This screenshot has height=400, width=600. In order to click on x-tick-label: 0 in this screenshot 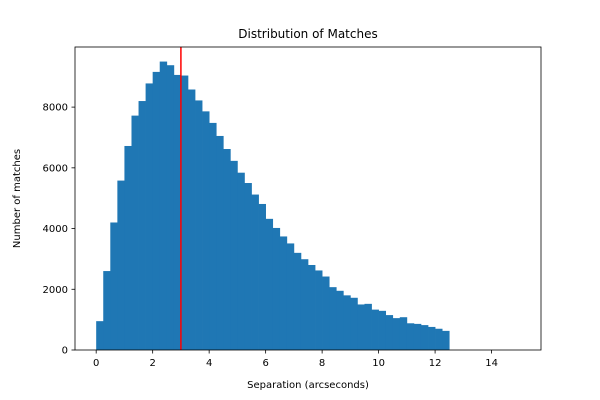, I will do `click(96, 363)`.